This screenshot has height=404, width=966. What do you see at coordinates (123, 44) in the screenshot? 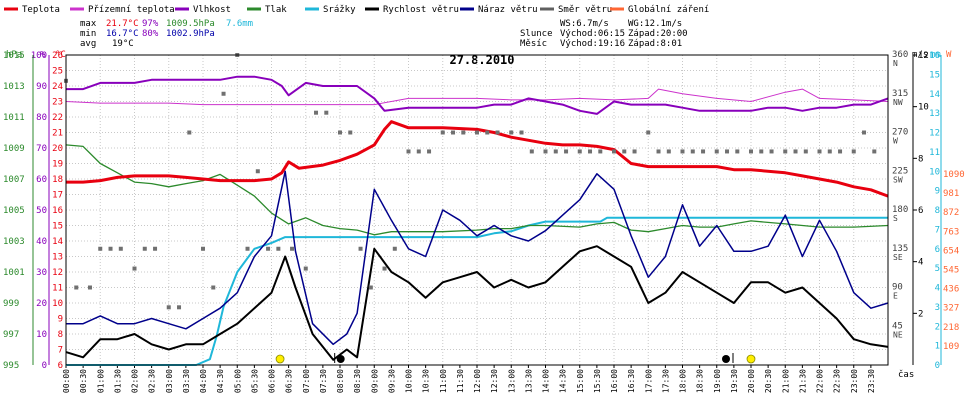
I see `stats-avg-temp: 19°C` at bounding box center [123, 44].